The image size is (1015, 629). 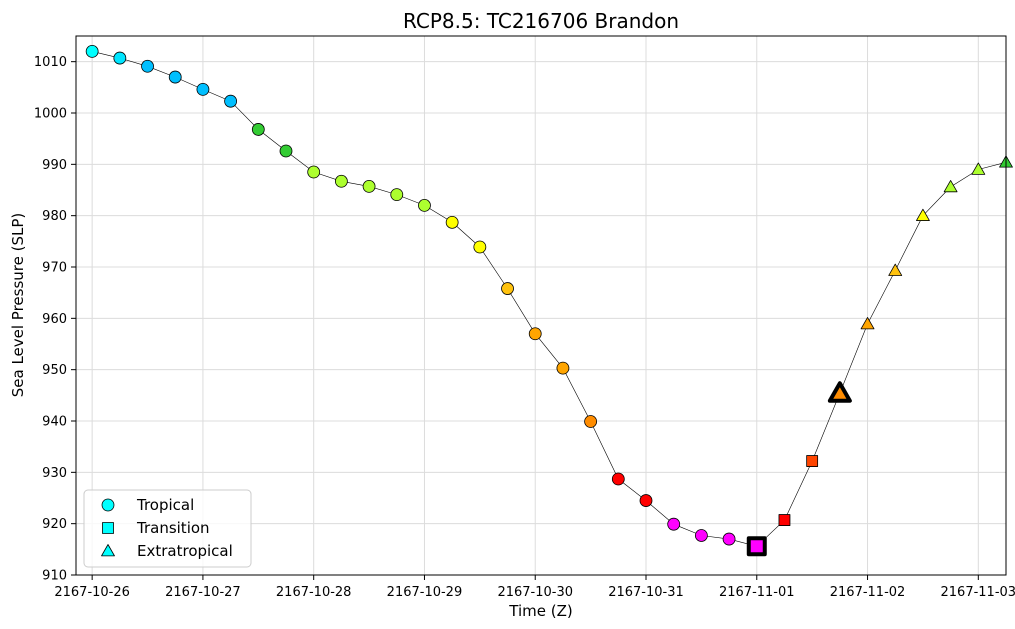 What do you see at coordinates (54, 268) in the screenshot?
I see `y-tick-label: 970` at bounding box center [54, 268].